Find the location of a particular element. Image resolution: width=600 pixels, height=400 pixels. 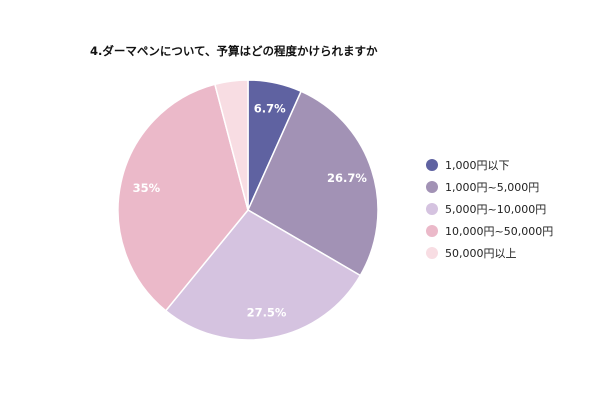

legend-label-3: 5,000円~10,000円 is located at coordinates (496, 209).